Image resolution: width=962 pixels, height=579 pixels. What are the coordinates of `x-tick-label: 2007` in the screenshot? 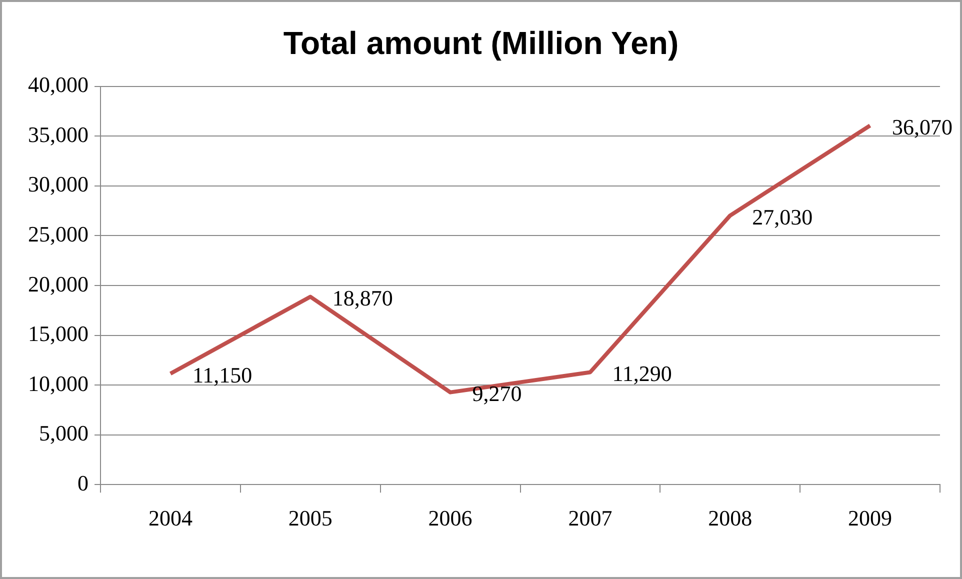 It's located at (590, 518).